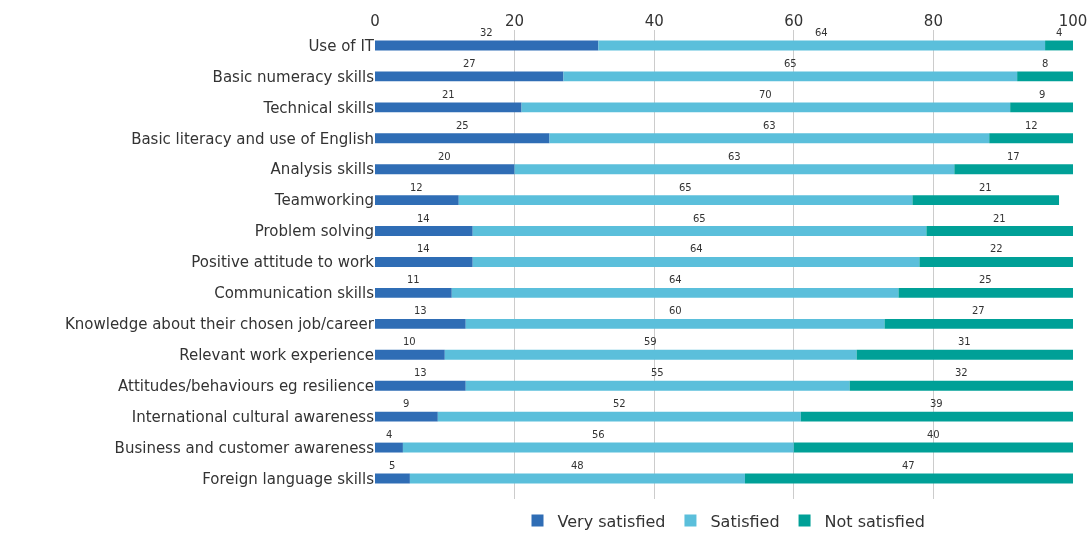 The width and height of the screenshot is (1091, 550). I want to click on data-label: 20, so click(444, 156).